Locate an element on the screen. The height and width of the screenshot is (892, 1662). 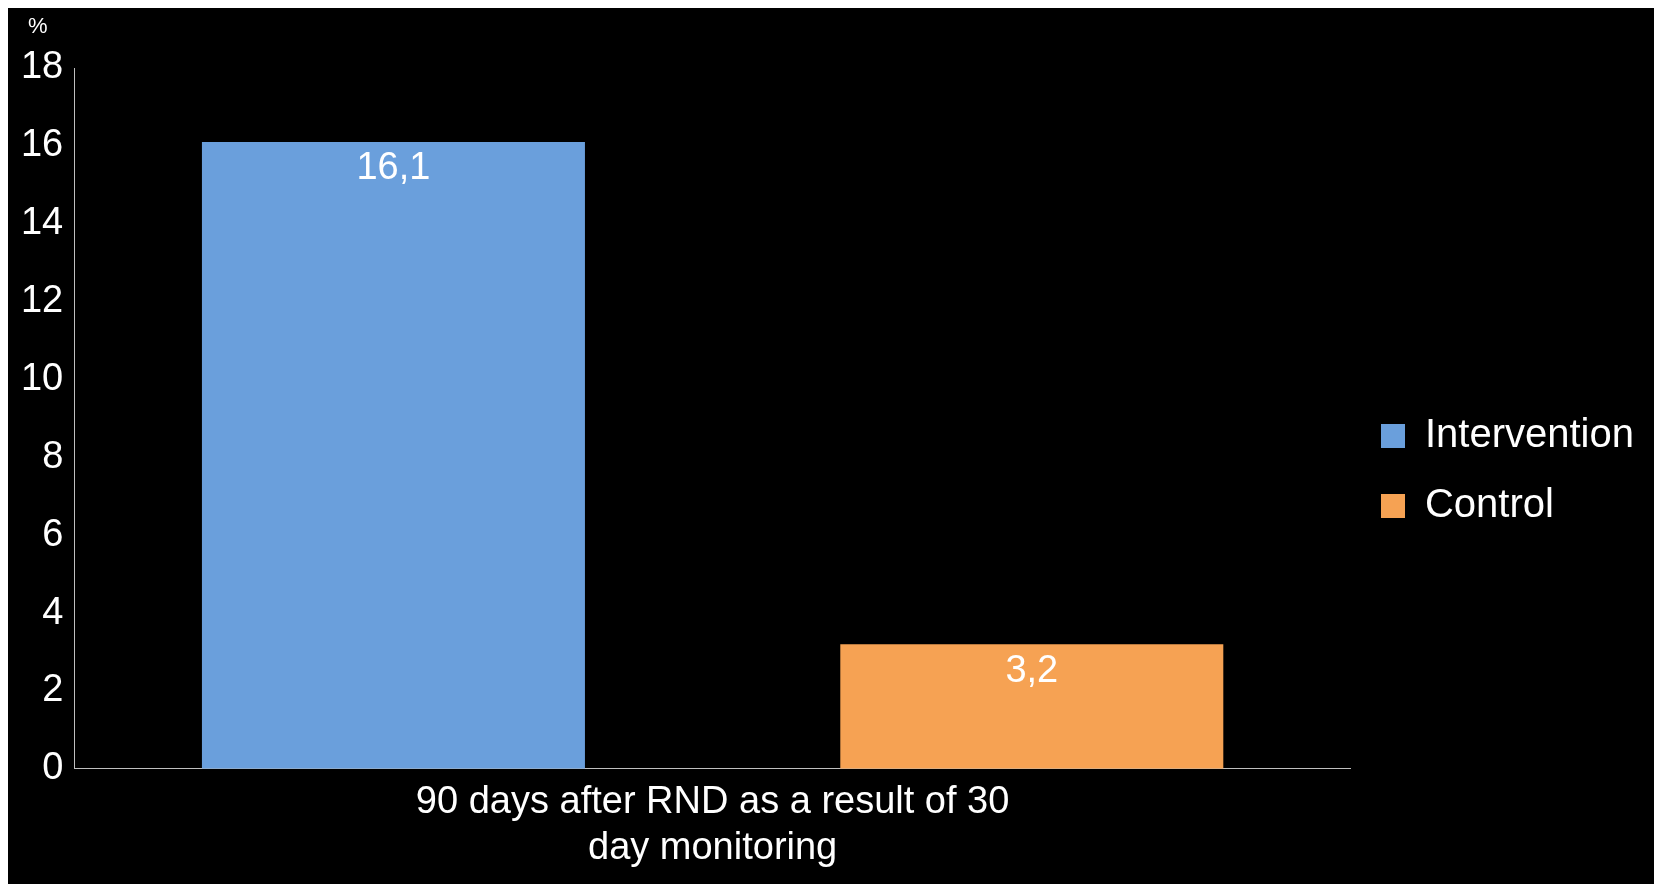
data-label: 3,2 is located at coordinates (1032, 668).